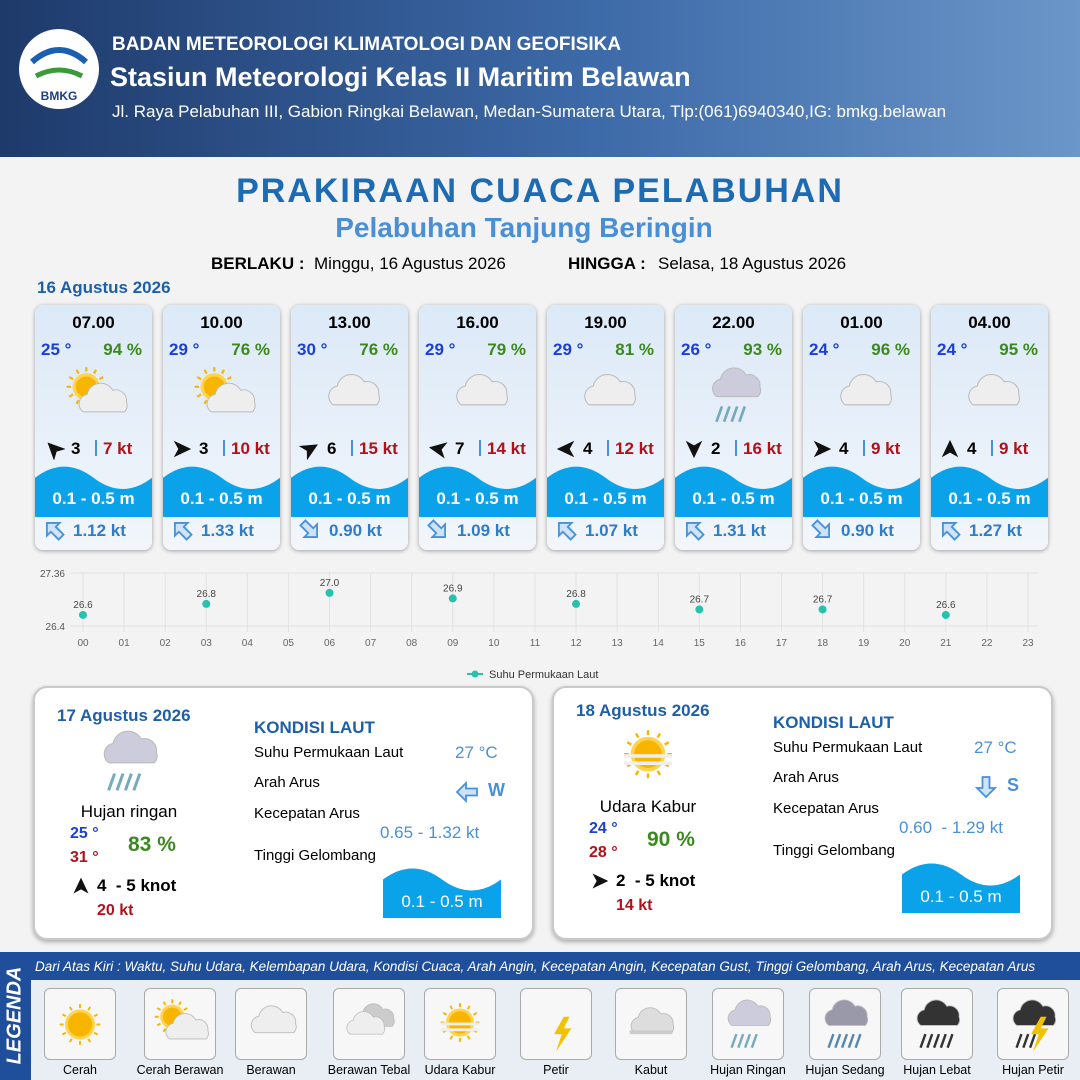 The height and width of the screenshot is (1080, 1080). What do you see at coordinates (643, 710) in the screenshot?
I see `date: 18 Agustus 2026` at bounding box center [643, 710].